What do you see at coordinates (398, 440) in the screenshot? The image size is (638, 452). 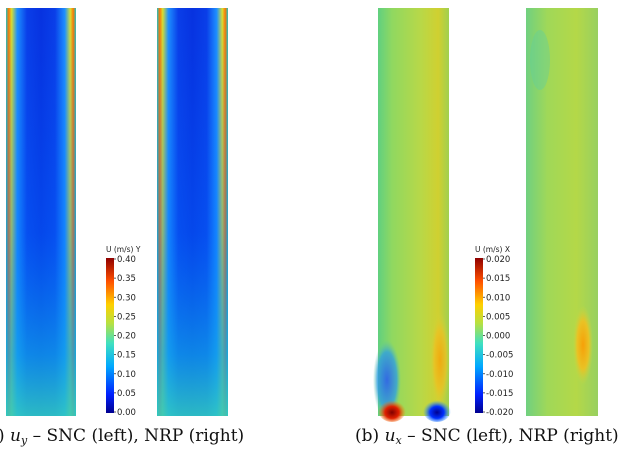 I see `panel-b-caption-sub: x` at bounding box center [398, 440].